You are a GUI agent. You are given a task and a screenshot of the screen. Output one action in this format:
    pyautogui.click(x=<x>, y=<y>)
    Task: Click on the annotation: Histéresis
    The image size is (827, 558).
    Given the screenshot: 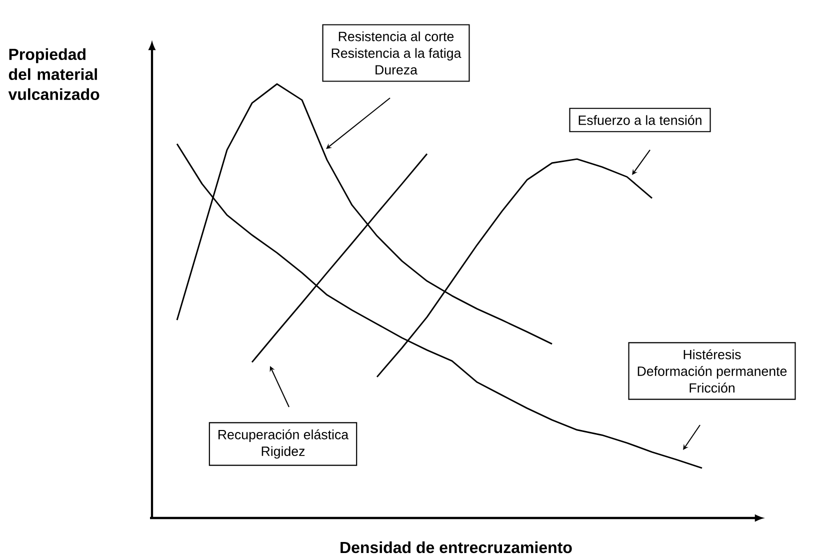 What is the action you would take?
    pyautogui.click(x=712, y=354)
    